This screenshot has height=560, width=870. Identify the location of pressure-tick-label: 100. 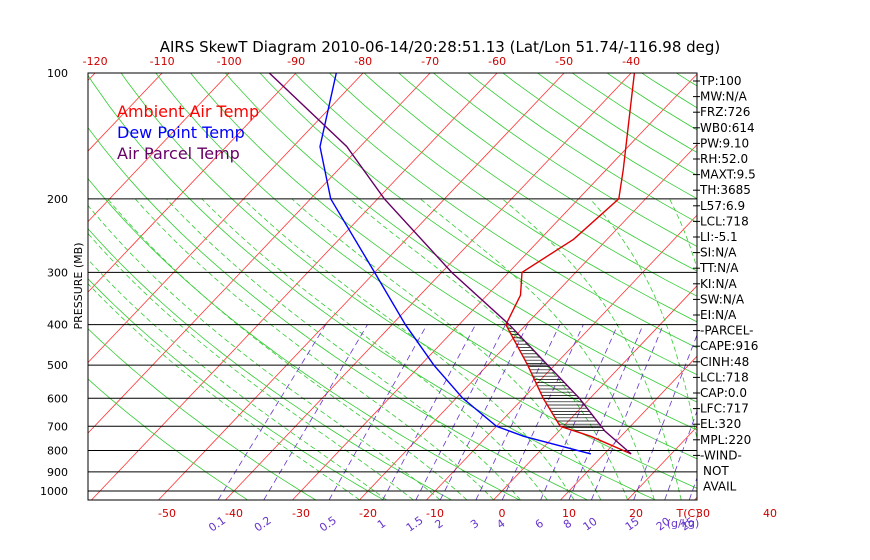
(57, 73).